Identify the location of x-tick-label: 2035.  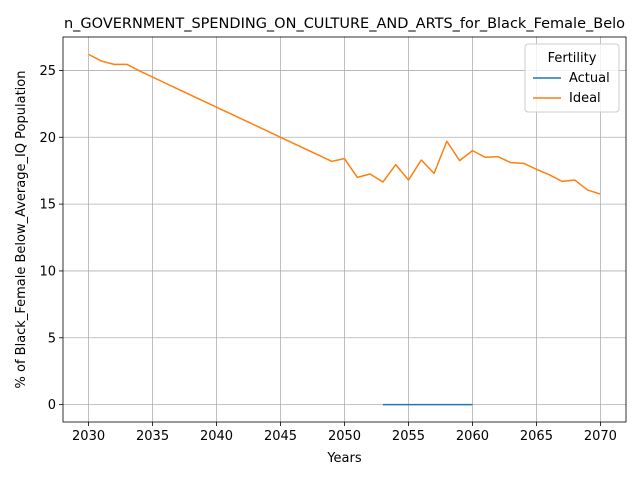
(152, 436).